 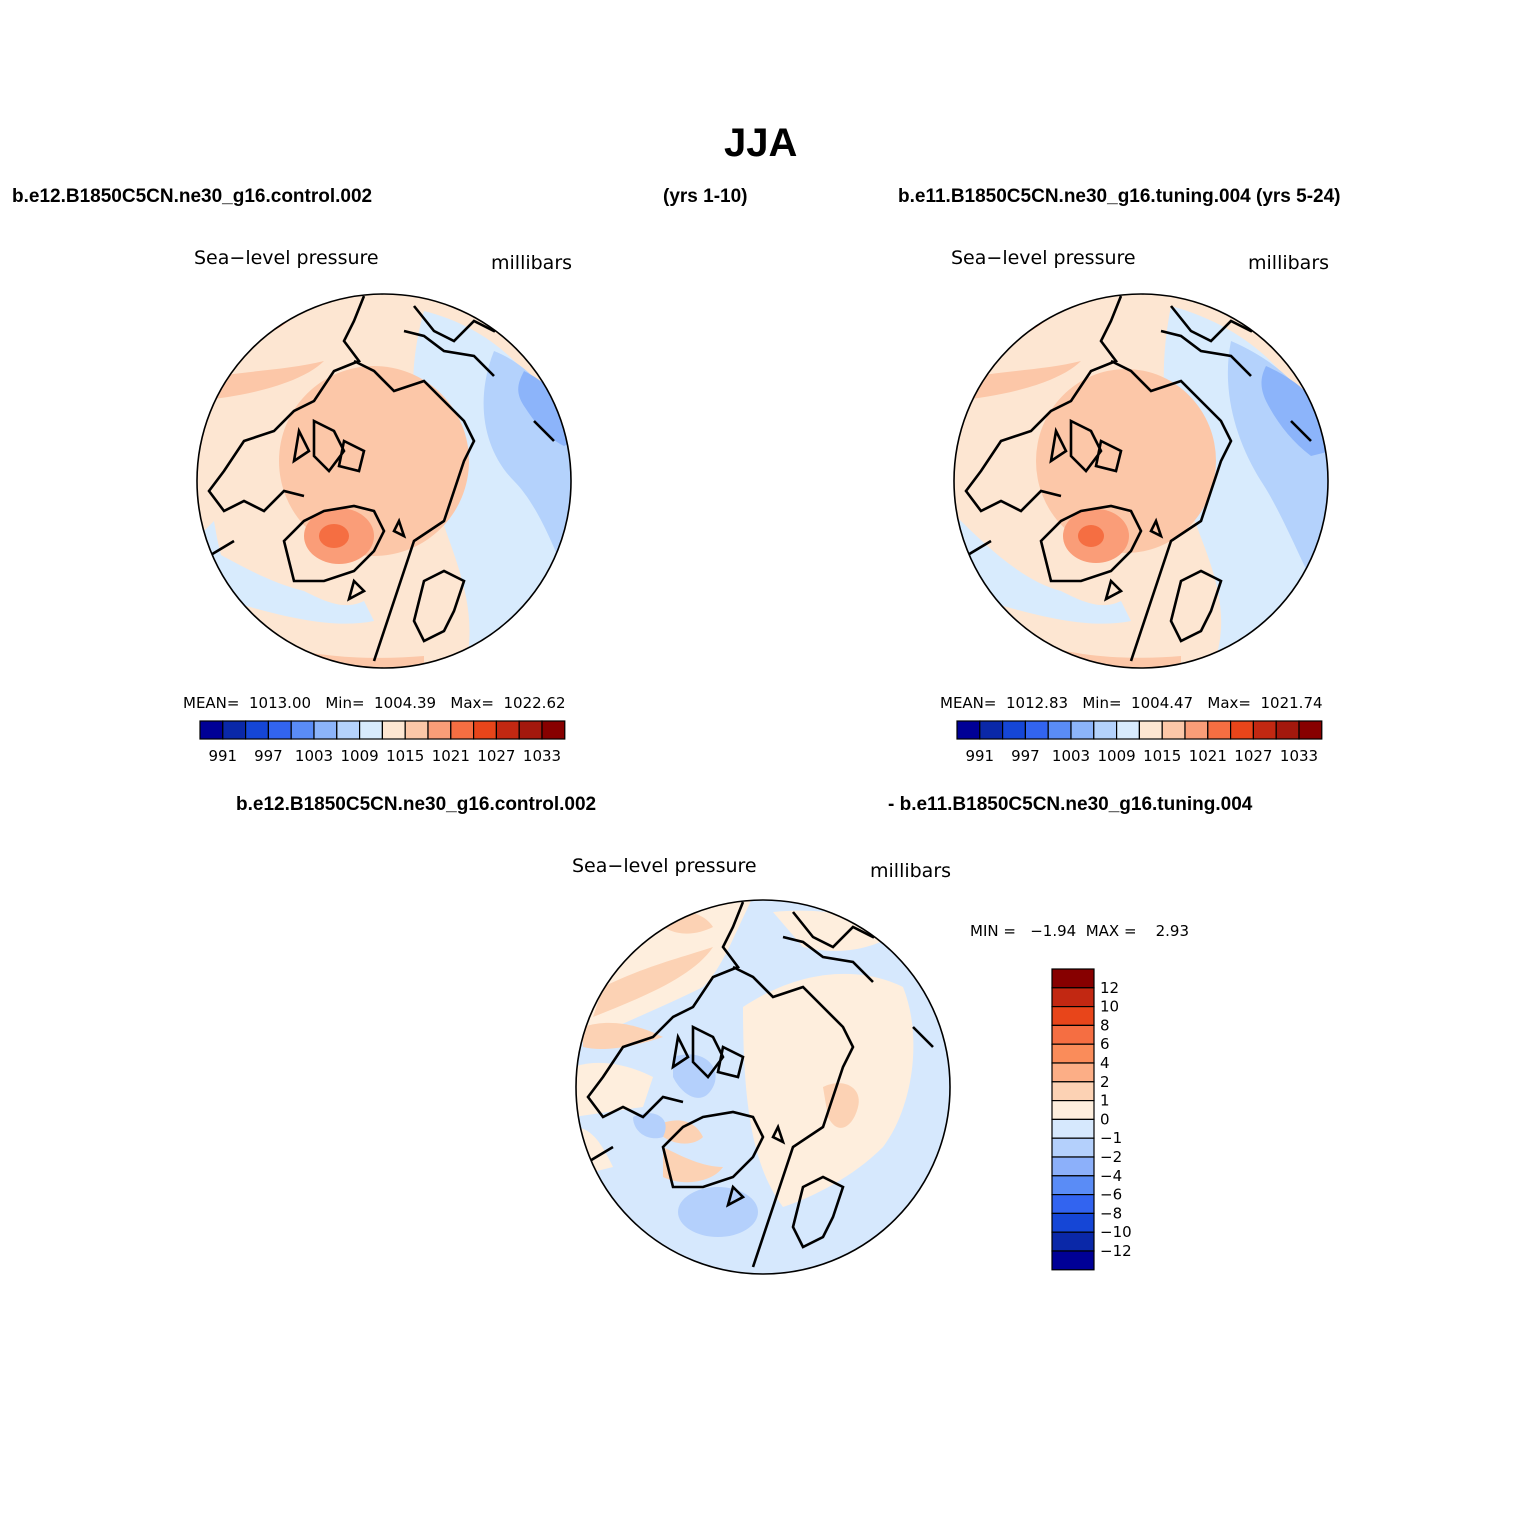 I want to click on map-panel-diff, so click(x=763, y=1087).